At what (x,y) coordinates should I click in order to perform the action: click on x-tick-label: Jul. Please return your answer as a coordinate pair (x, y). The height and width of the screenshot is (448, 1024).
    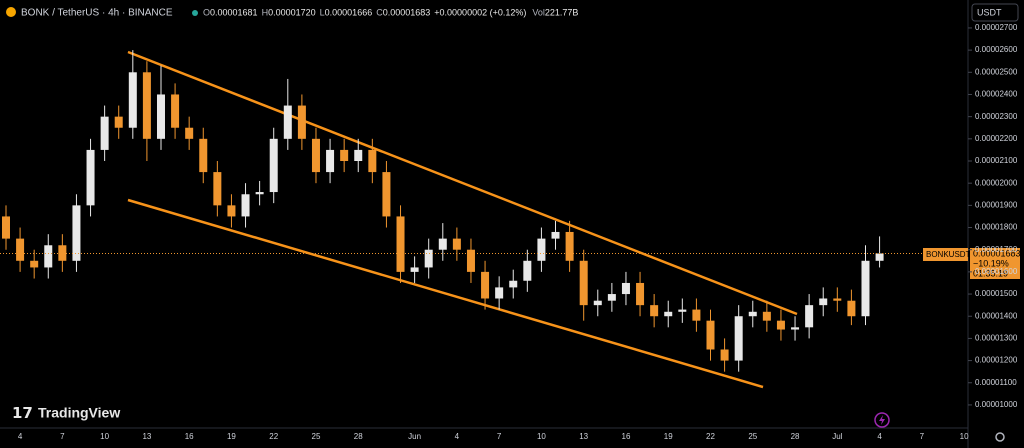
    Looking at the image, I should click on (837, 436).